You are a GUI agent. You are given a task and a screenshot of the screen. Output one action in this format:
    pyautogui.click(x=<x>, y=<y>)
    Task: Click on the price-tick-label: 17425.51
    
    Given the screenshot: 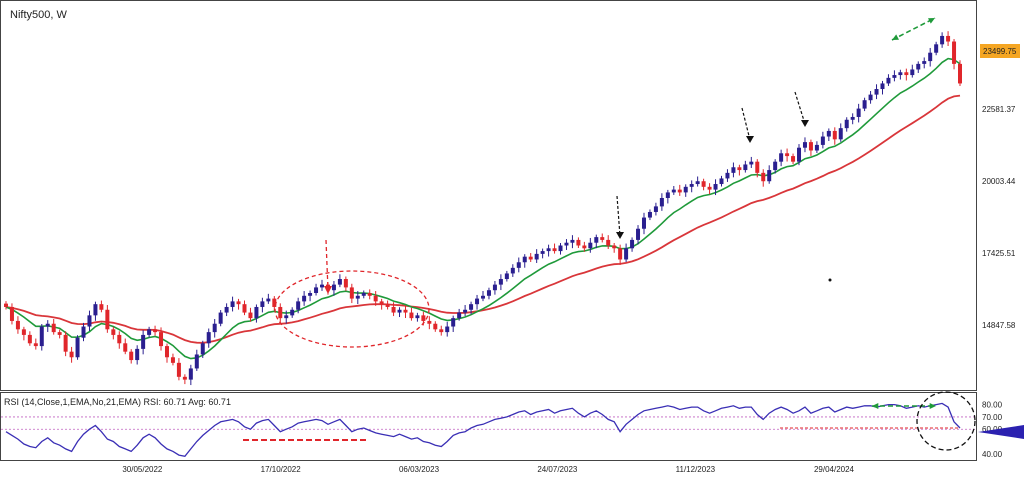 What is the action you would take?
    pyautogui.click(x=999, y=253)
    